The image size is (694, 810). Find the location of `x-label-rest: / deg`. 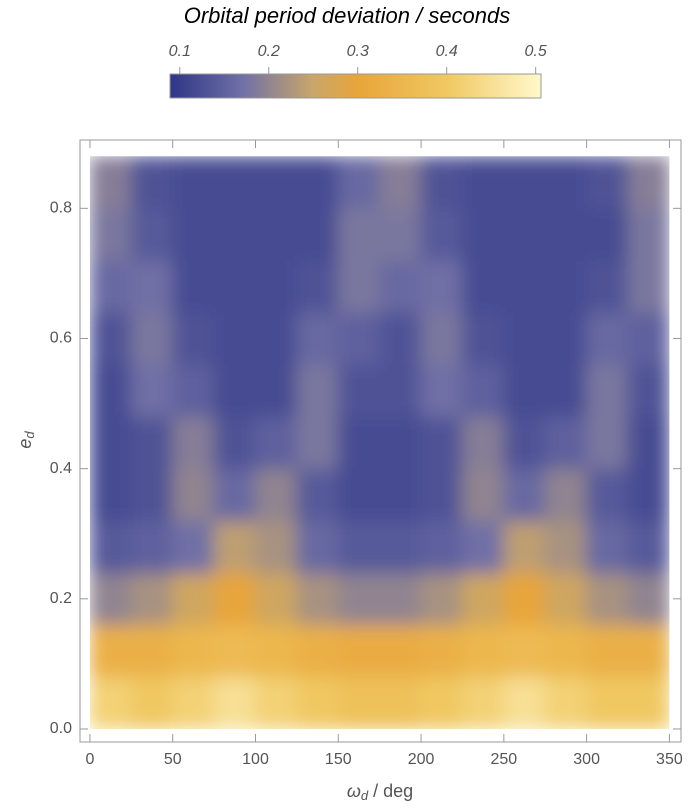

x-label-rest: / deg is located at coordinates (393, 791).